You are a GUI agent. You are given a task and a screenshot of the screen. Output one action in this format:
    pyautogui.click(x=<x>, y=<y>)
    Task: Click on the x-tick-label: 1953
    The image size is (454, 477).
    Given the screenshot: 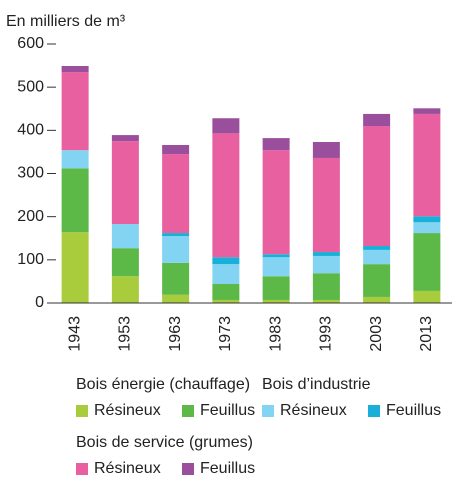 What is the action you would take?
    pyautogui.click(x=125, y=334)
    